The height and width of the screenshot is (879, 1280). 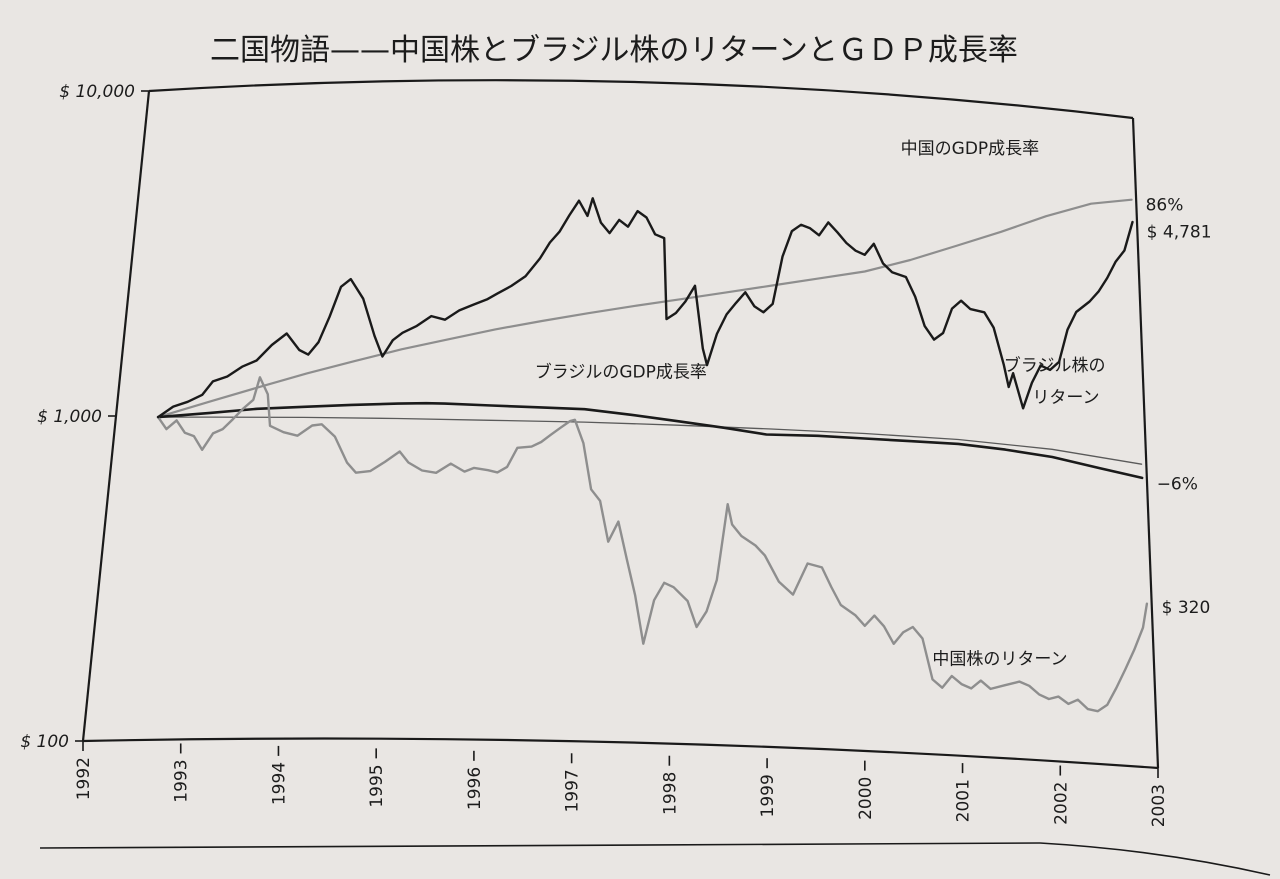 What do you see at coordinates (1055, 365) in the screenshot?
I see `series-annotation: ブラジル株の` at bounding box center [1055, 365].